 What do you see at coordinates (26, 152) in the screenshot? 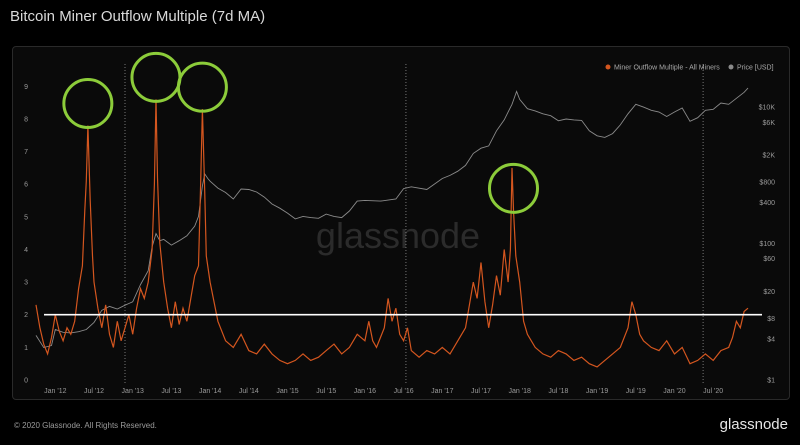
I see `left-tick-label: 7` at bounding box center [26, 152].